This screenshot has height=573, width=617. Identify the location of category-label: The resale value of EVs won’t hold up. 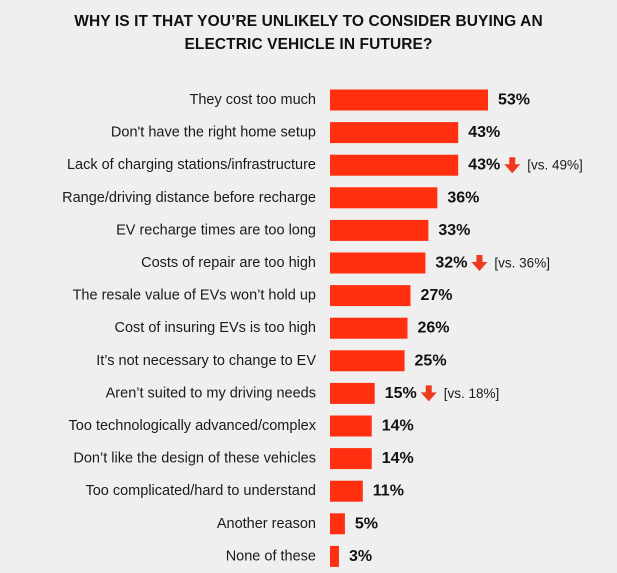
(194, 296).